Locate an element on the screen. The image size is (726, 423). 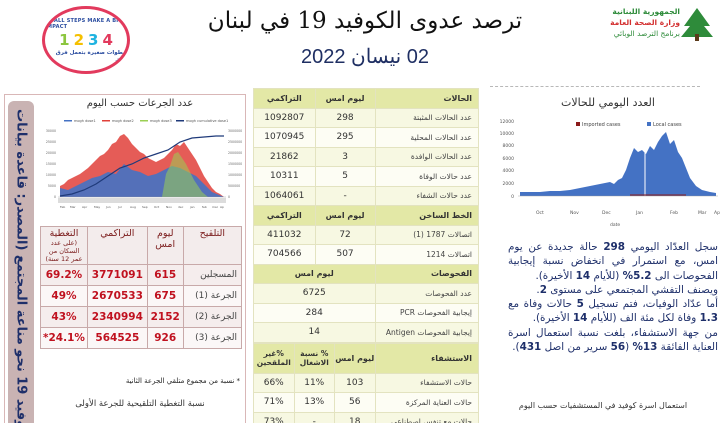
row-cumulative: 1064061 is located at coordinates (284, 195).